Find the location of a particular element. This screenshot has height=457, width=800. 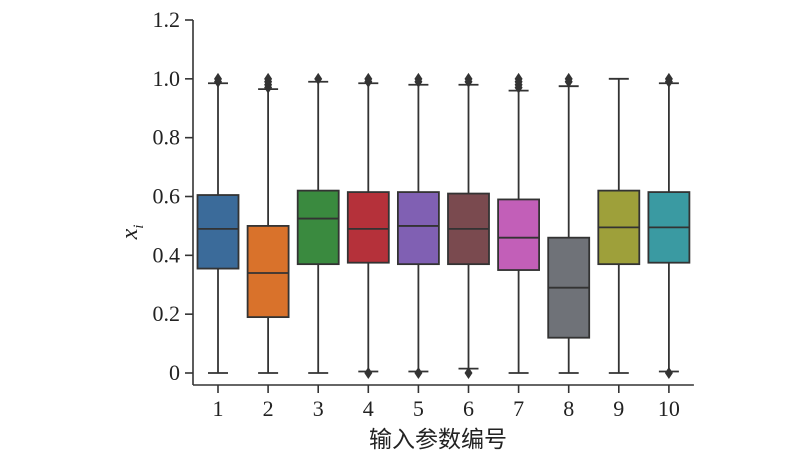

y-axis-label-subscript: i is located at coordinates (139, 227).